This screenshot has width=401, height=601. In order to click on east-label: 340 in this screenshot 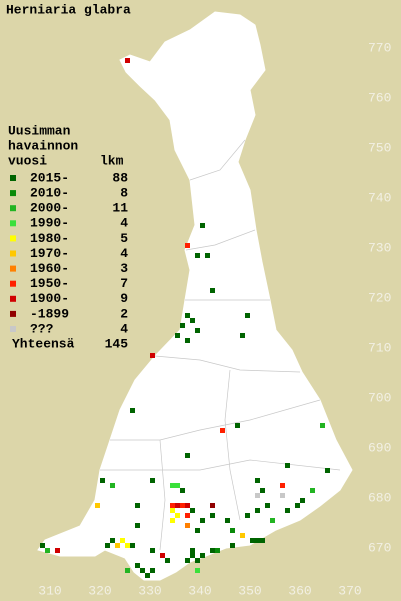, I will do `click(199, 590)`.